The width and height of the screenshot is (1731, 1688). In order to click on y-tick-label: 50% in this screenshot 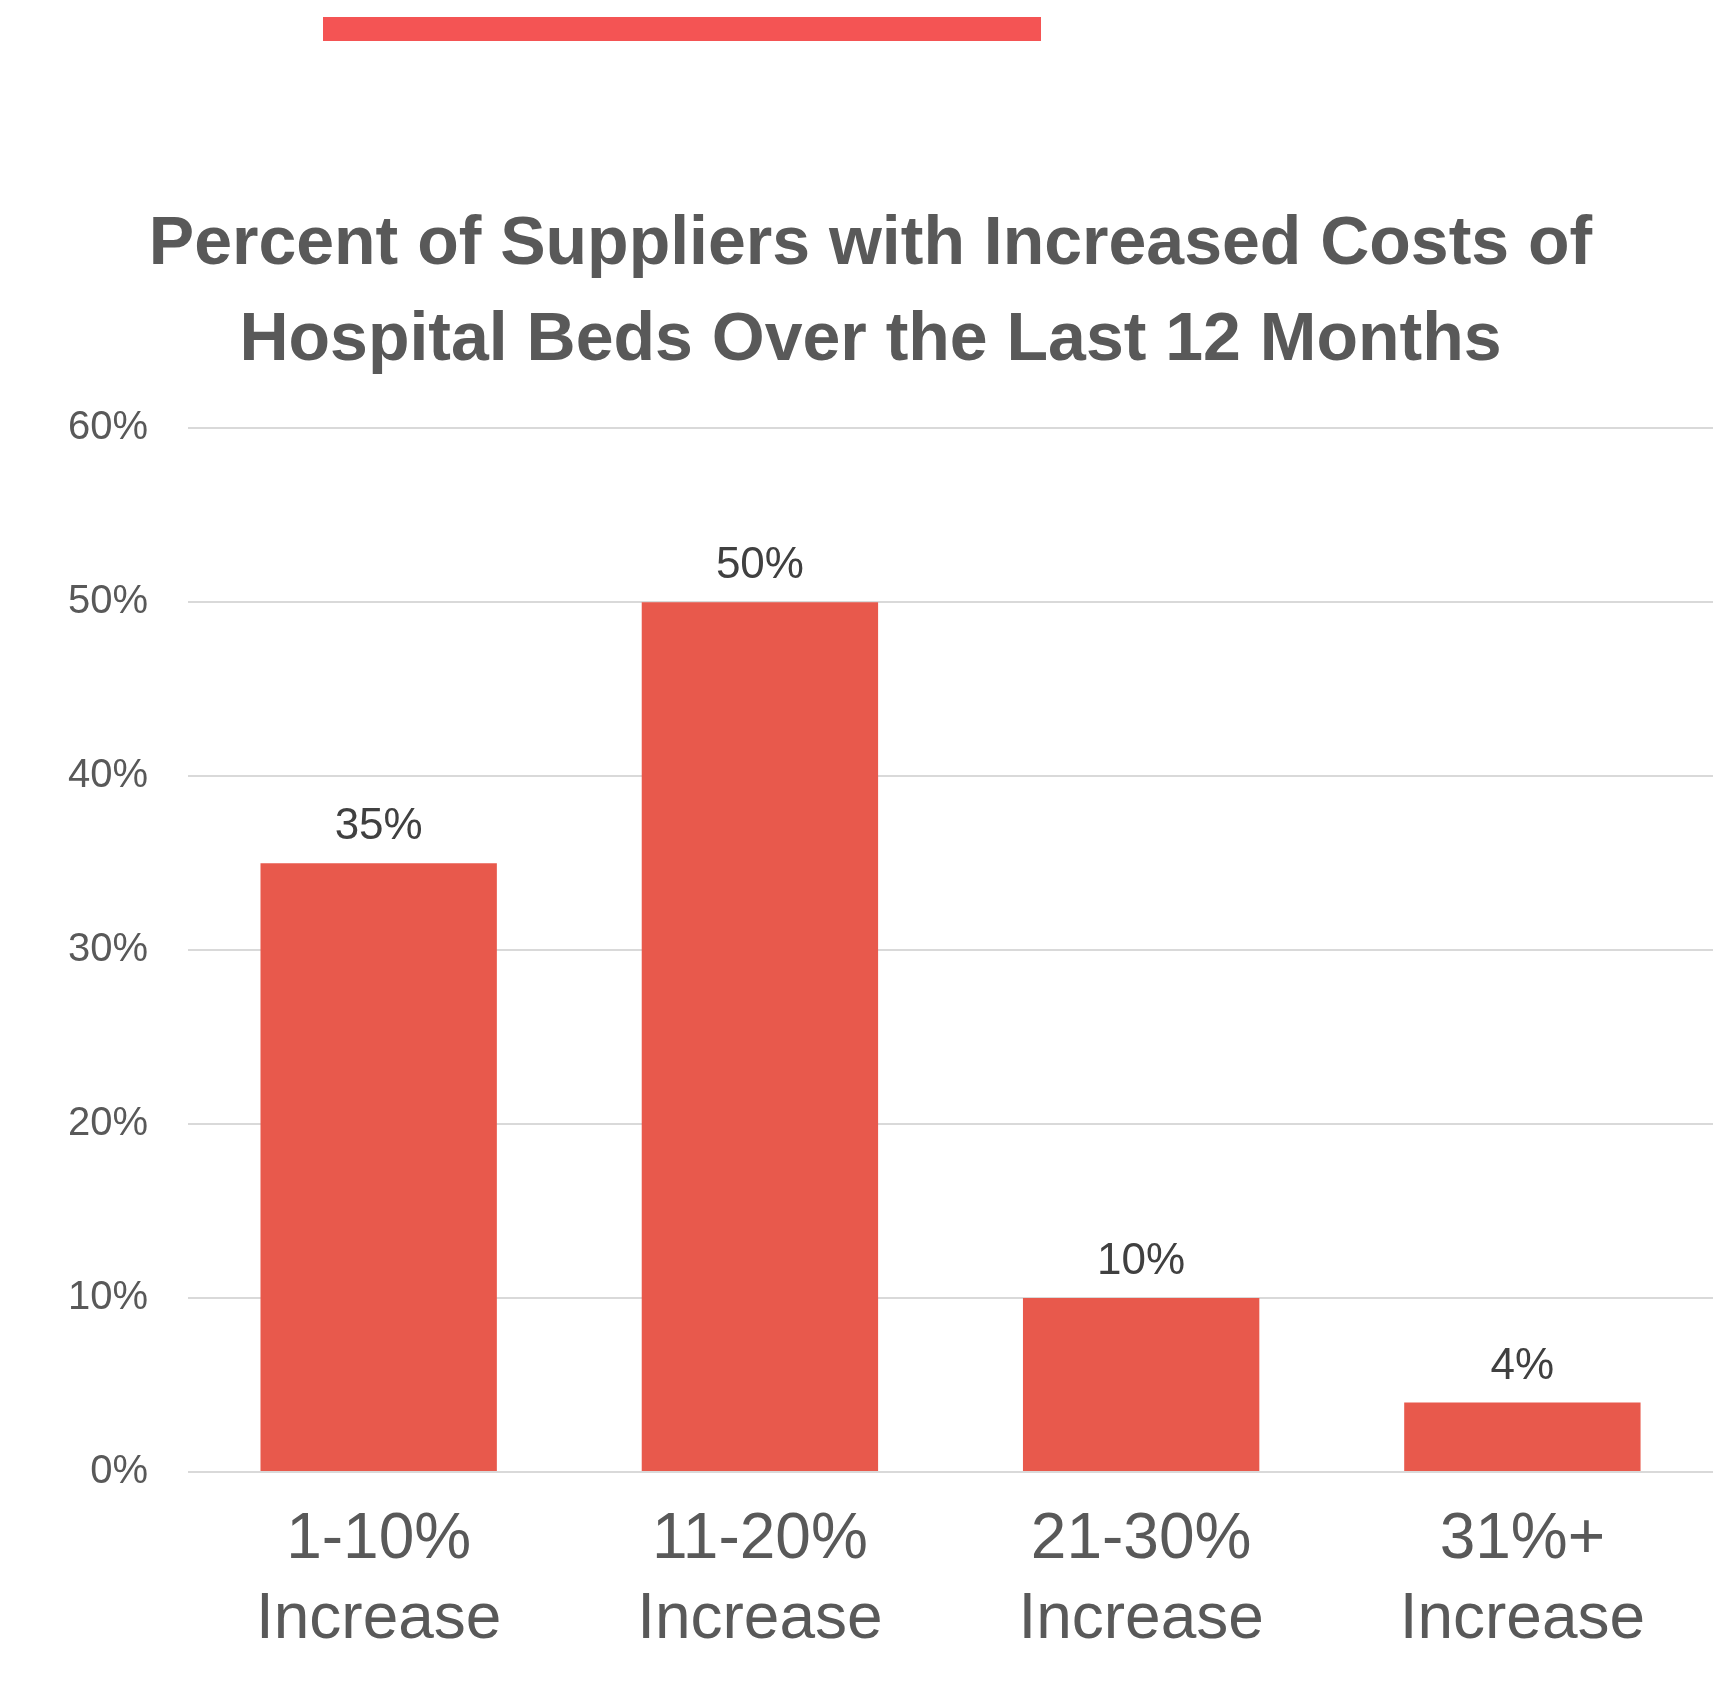, I will do `click(108, 599)`.